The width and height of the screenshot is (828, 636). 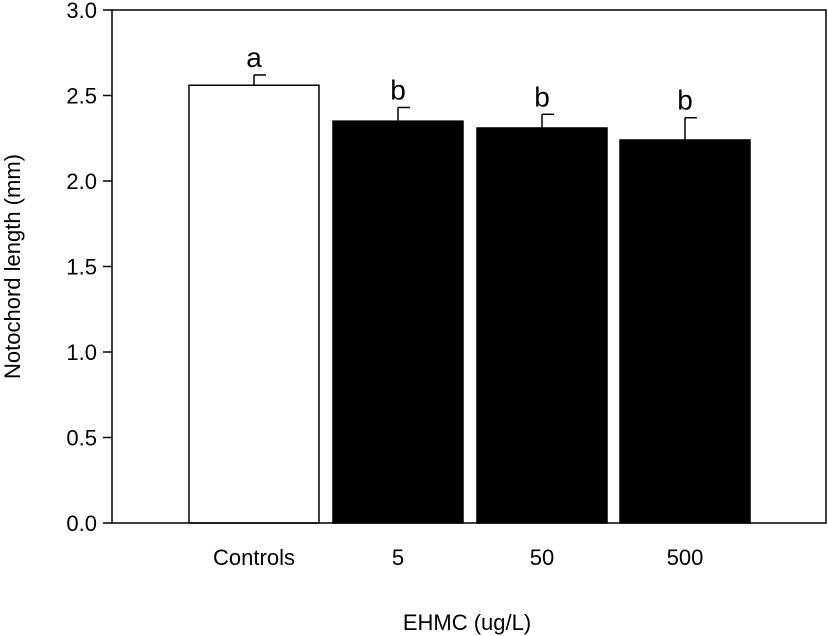 I want to click on y-axis-title: Notochord length (mm), so click(x=12, y=266).